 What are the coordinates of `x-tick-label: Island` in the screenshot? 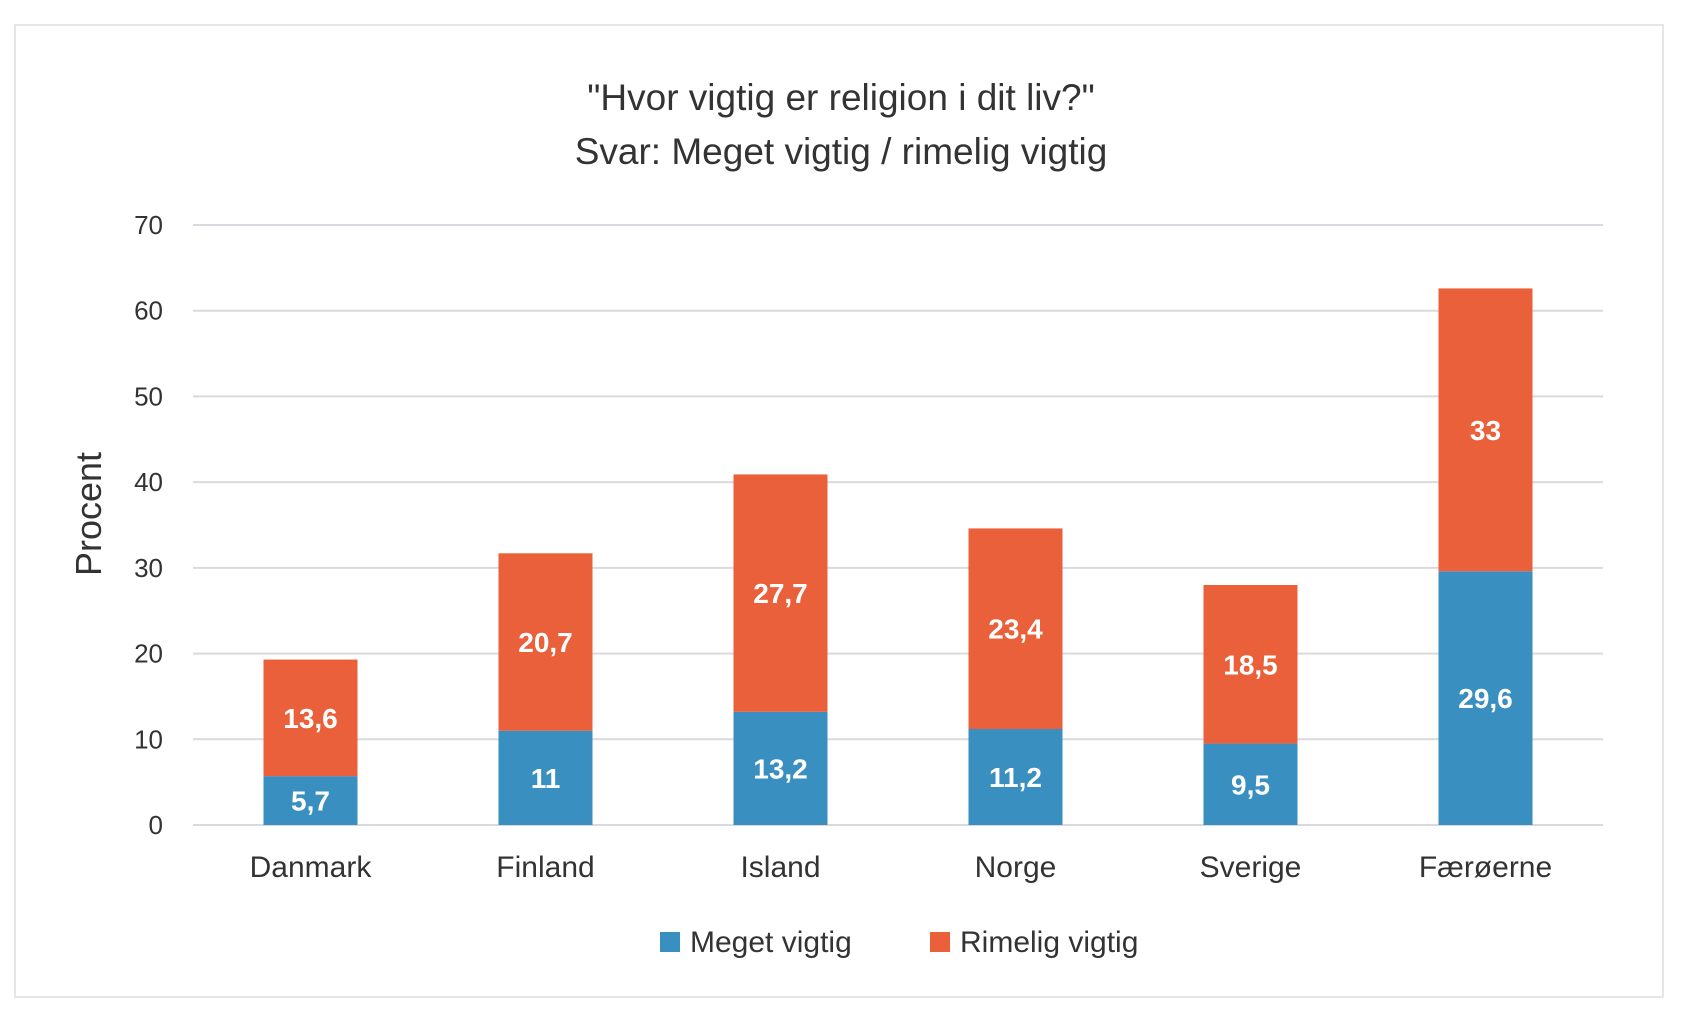 It's located at (780, 867).